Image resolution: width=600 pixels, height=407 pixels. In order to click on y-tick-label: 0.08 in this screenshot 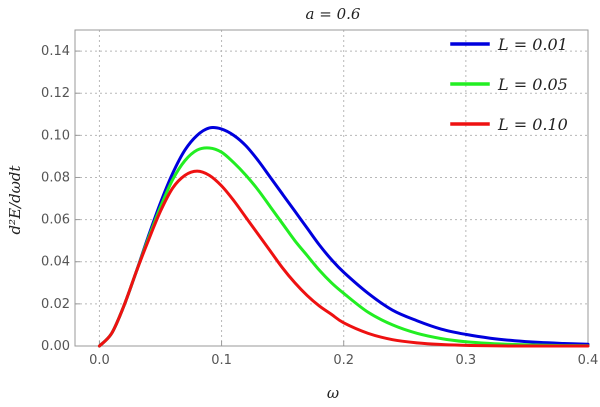, I will do `click(55, 177)`.